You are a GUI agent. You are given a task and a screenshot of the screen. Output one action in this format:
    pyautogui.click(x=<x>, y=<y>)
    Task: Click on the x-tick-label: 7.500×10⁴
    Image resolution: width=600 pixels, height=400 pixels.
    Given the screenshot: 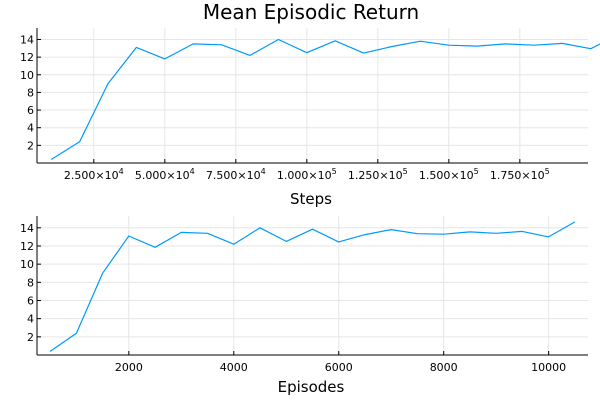 What is the action you would take?
    pyautogui.click(x=236, y=174)
    